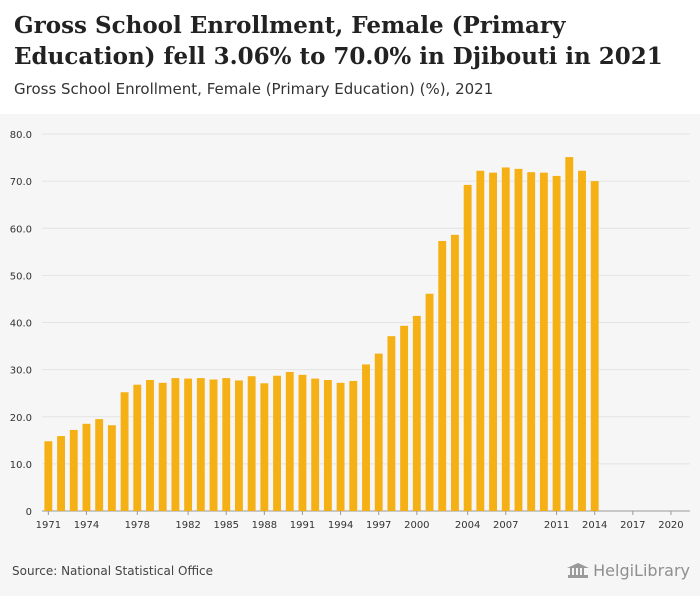 The height and width of the screenshot is (596, 700). What do you see at coordinates (21, 465) in the screenshot?
I see `y-tick-label: 10.0` at bounding box center [21, 465].